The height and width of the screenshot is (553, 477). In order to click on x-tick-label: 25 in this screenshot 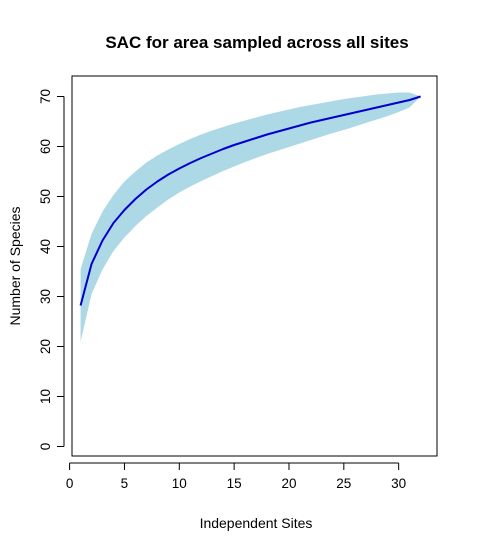, I will do `click(343, 483)`.